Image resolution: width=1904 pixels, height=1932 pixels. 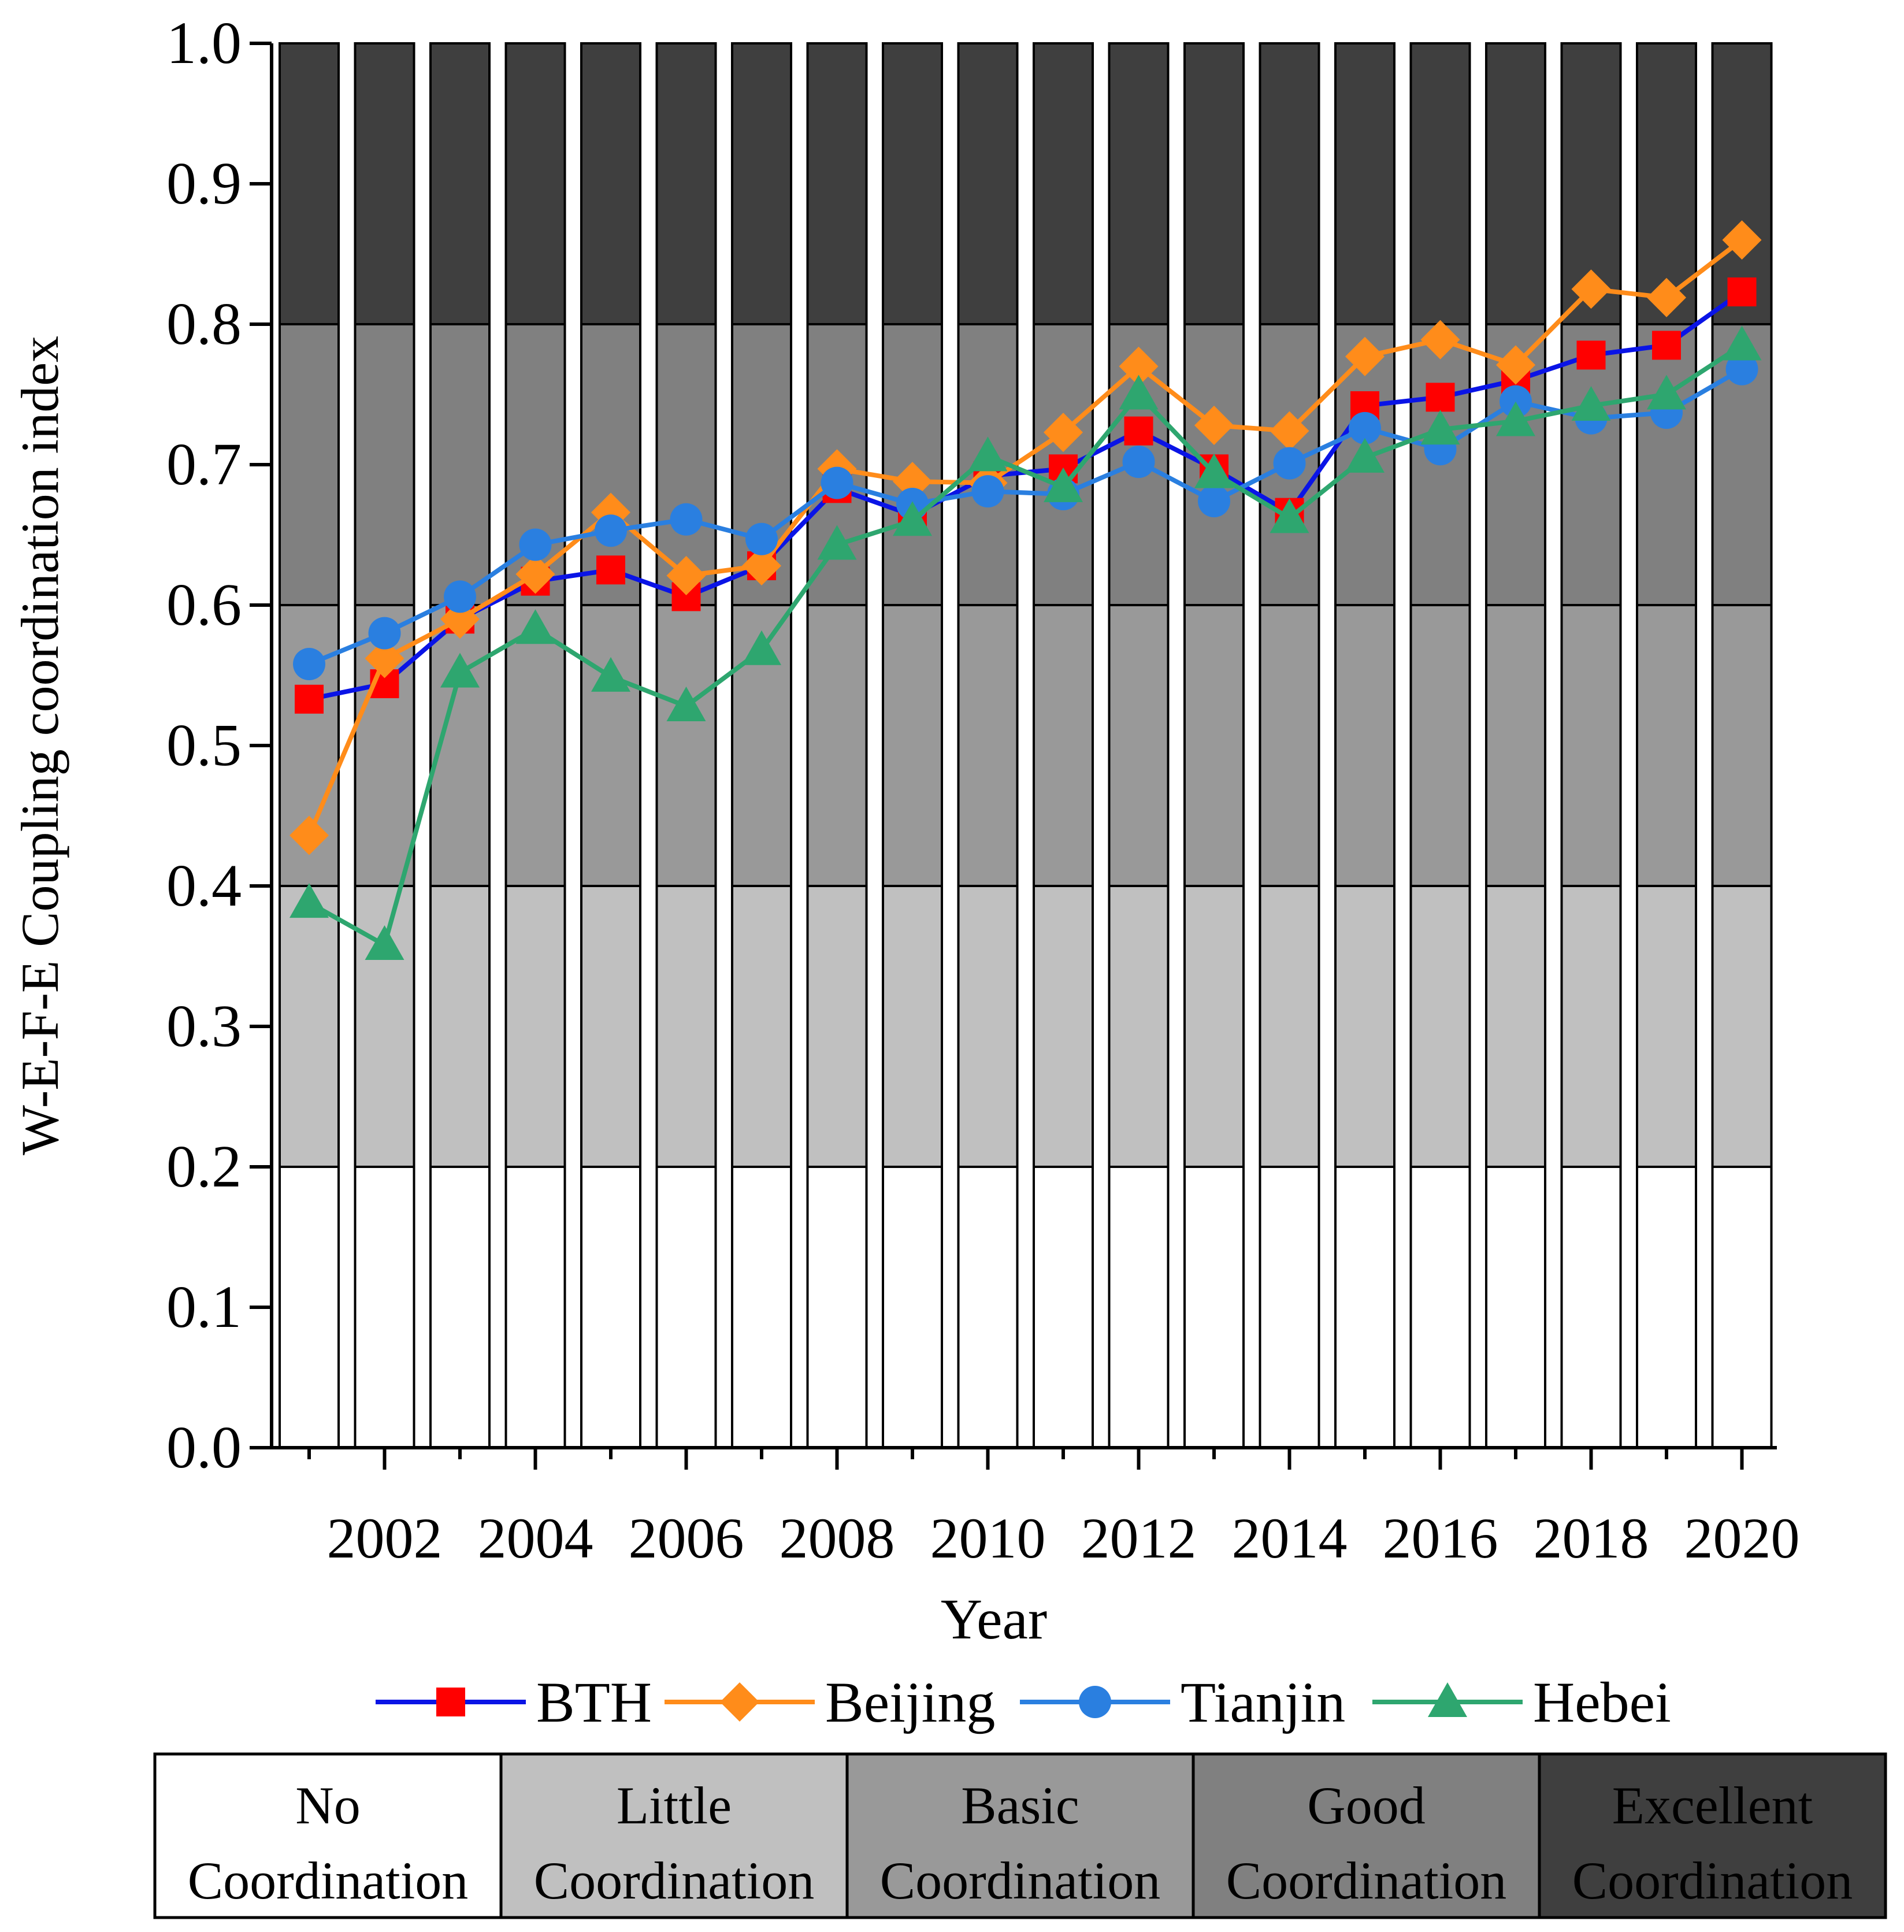 I want to click on x-tick-label-2012: 2012, so click(x=1139, y=1538).